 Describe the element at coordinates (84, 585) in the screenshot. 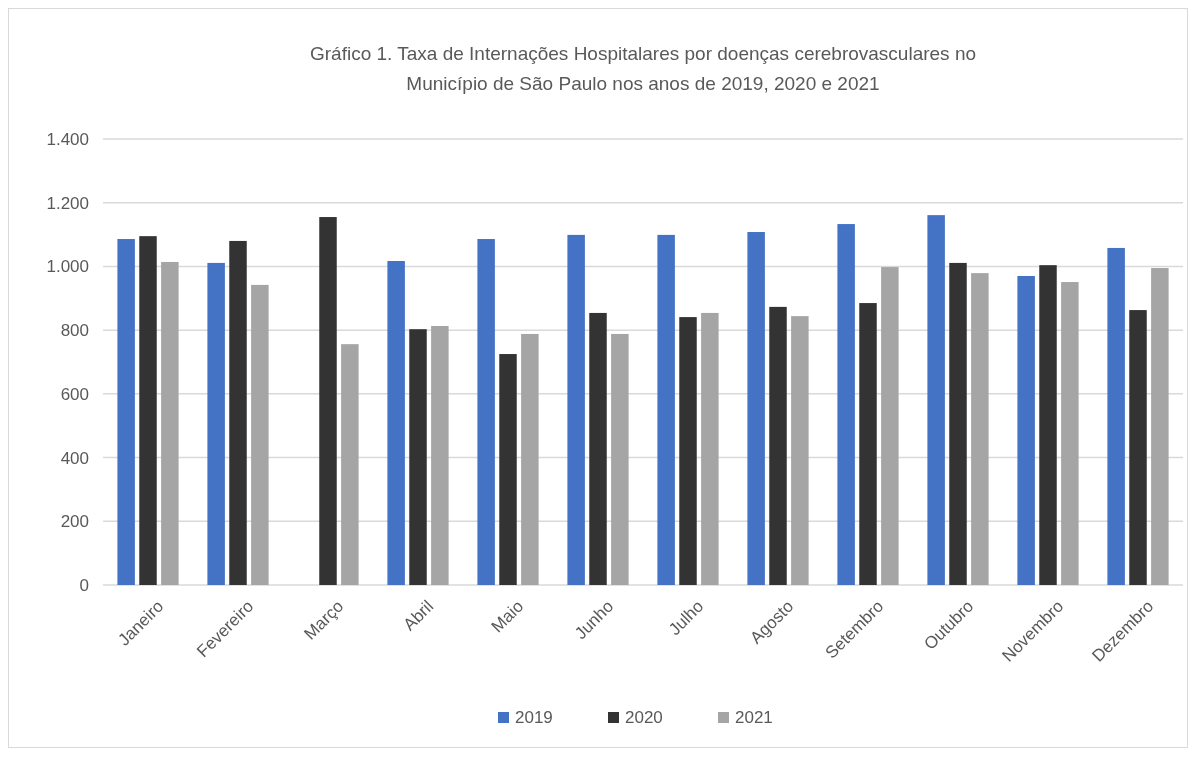

I see `y-tick-label: 0` at that location.